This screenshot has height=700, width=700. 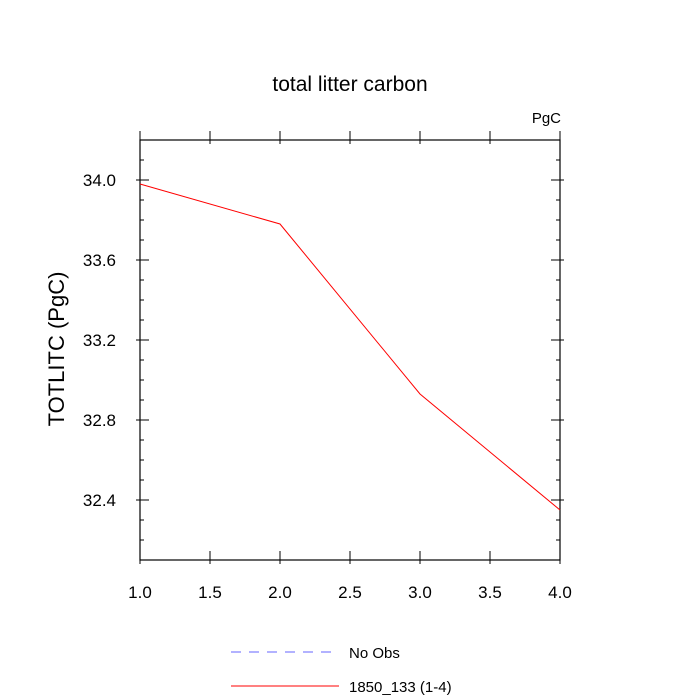 I want to click on y-tick-label: 33.6, so click(x=99, y=260).